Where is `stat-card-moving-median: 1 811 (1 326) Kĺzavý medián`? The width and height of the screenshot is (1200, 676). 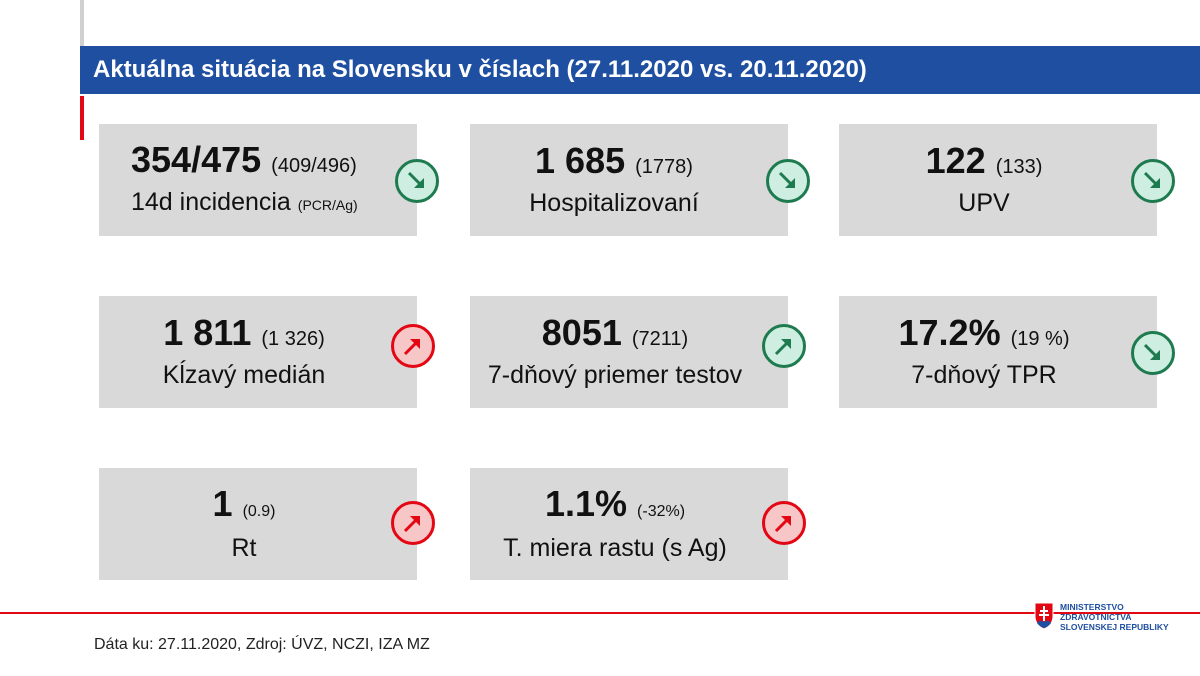
stat-card-moving-median: 1 811 (1 326) Kĺzavý medián is located at coordinates (267, 352).